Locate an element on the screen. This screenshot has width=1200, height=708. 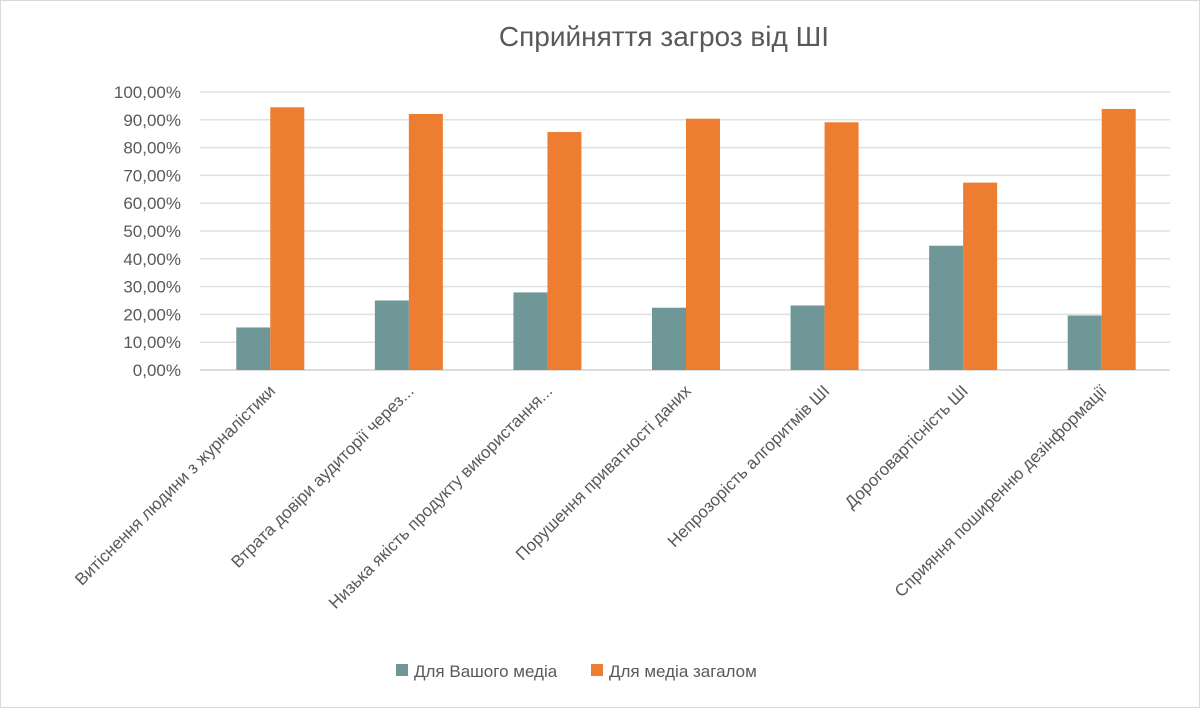
y-tick-label: 80,00% is located at coordinates (152, 148).